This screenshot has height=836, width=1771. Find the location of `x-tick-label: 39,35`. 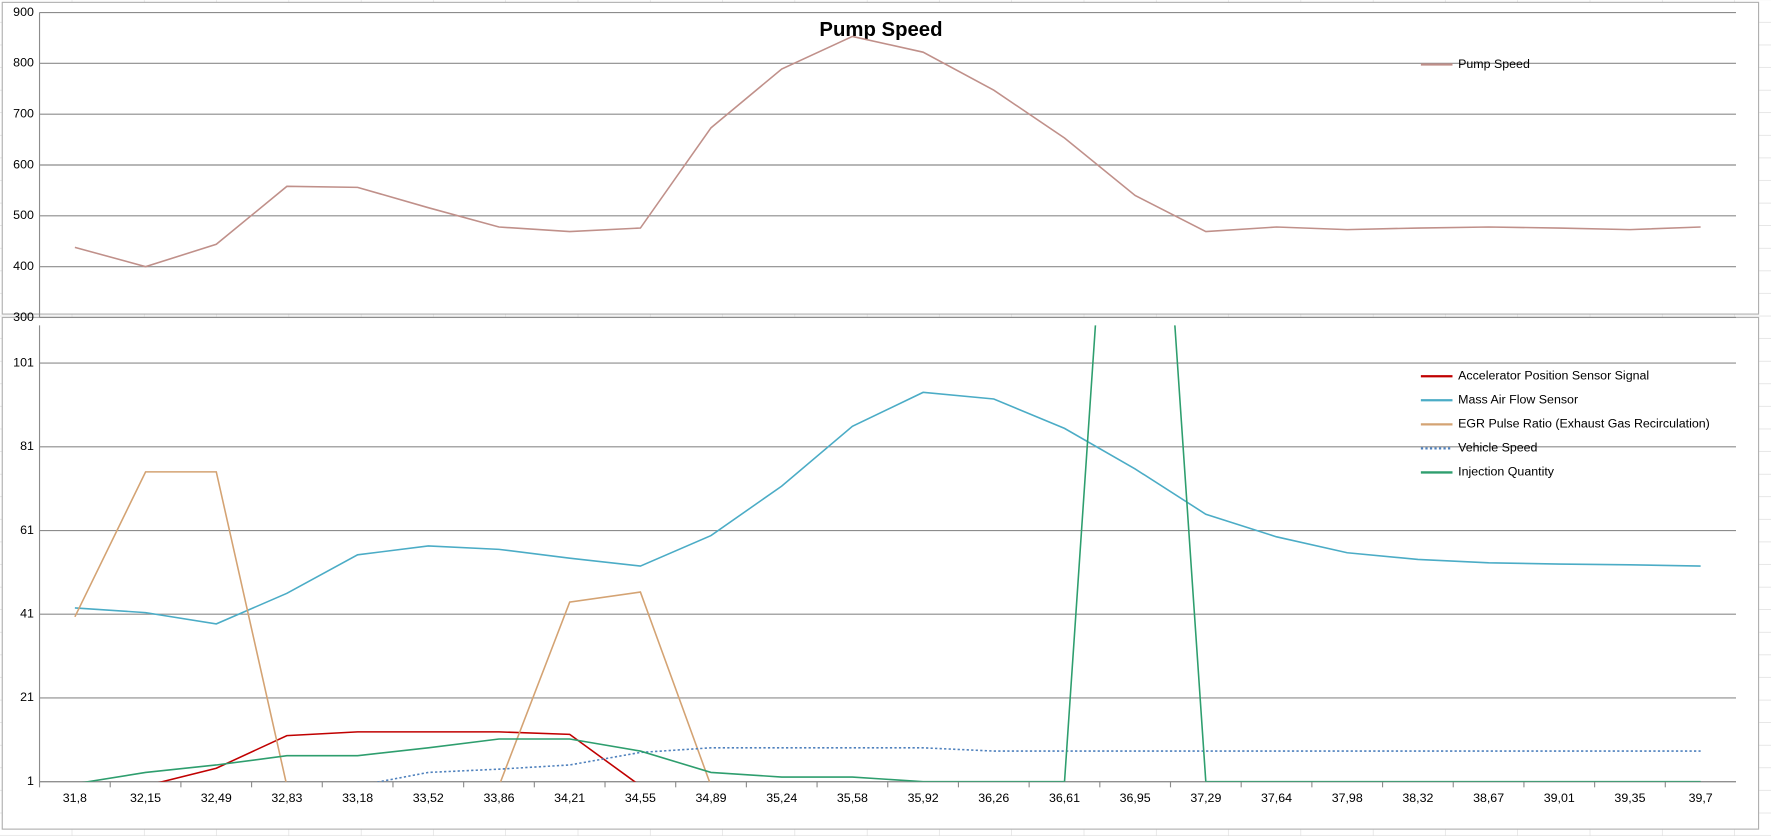

x-tick-label: 39,35 is located at coordinates (1629, 798).